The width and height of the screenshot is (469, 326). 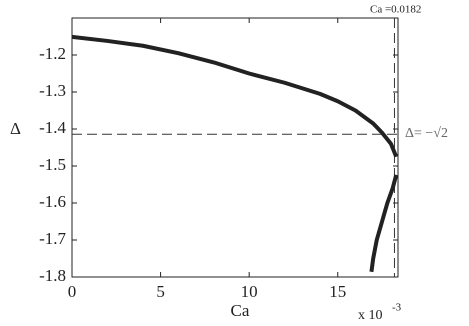 What do you see at coordinates (15, 128) in the screenshot?
I see `y-axis-label: Δ` at bounding box center [15, 128].